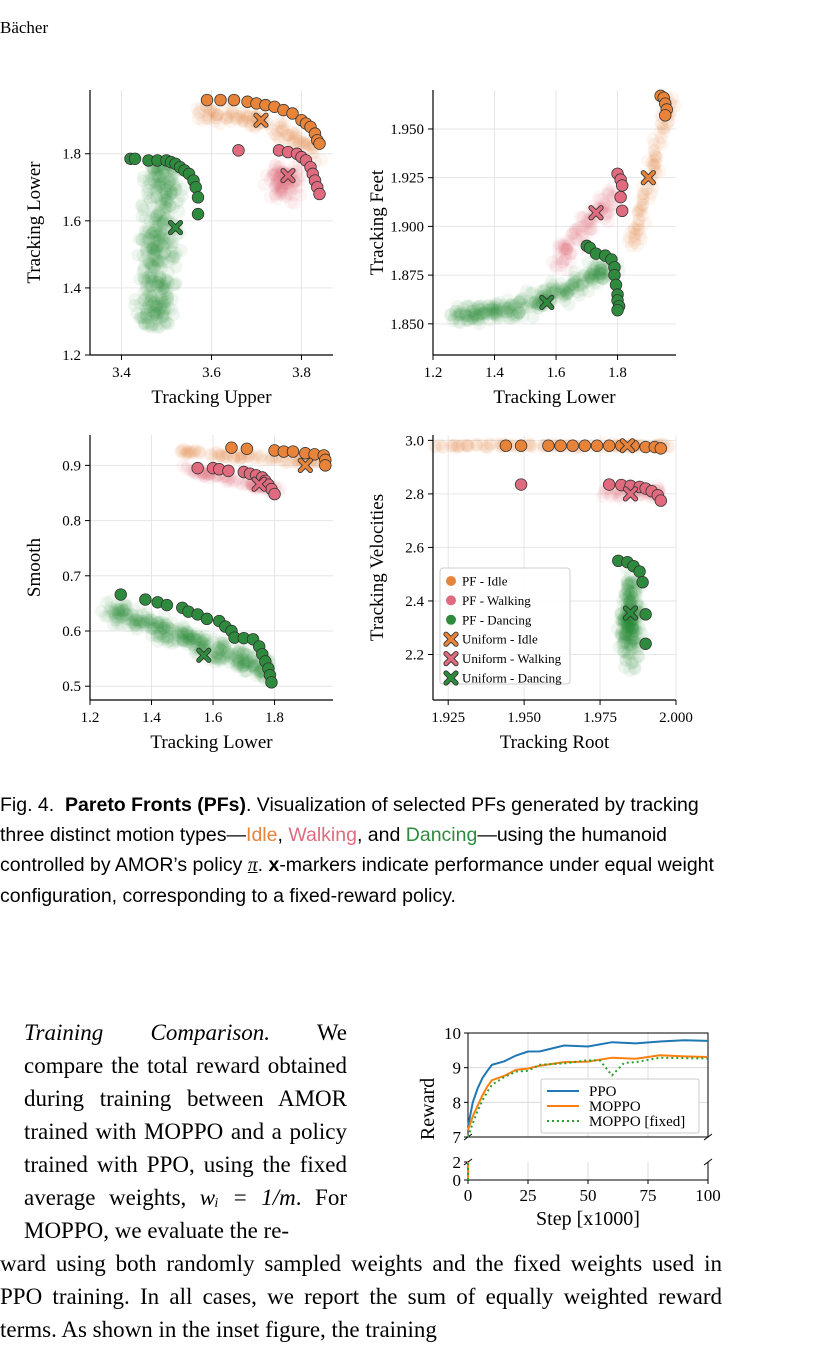  I want to click on x-tick-label: 1.6, so click(213, 718).